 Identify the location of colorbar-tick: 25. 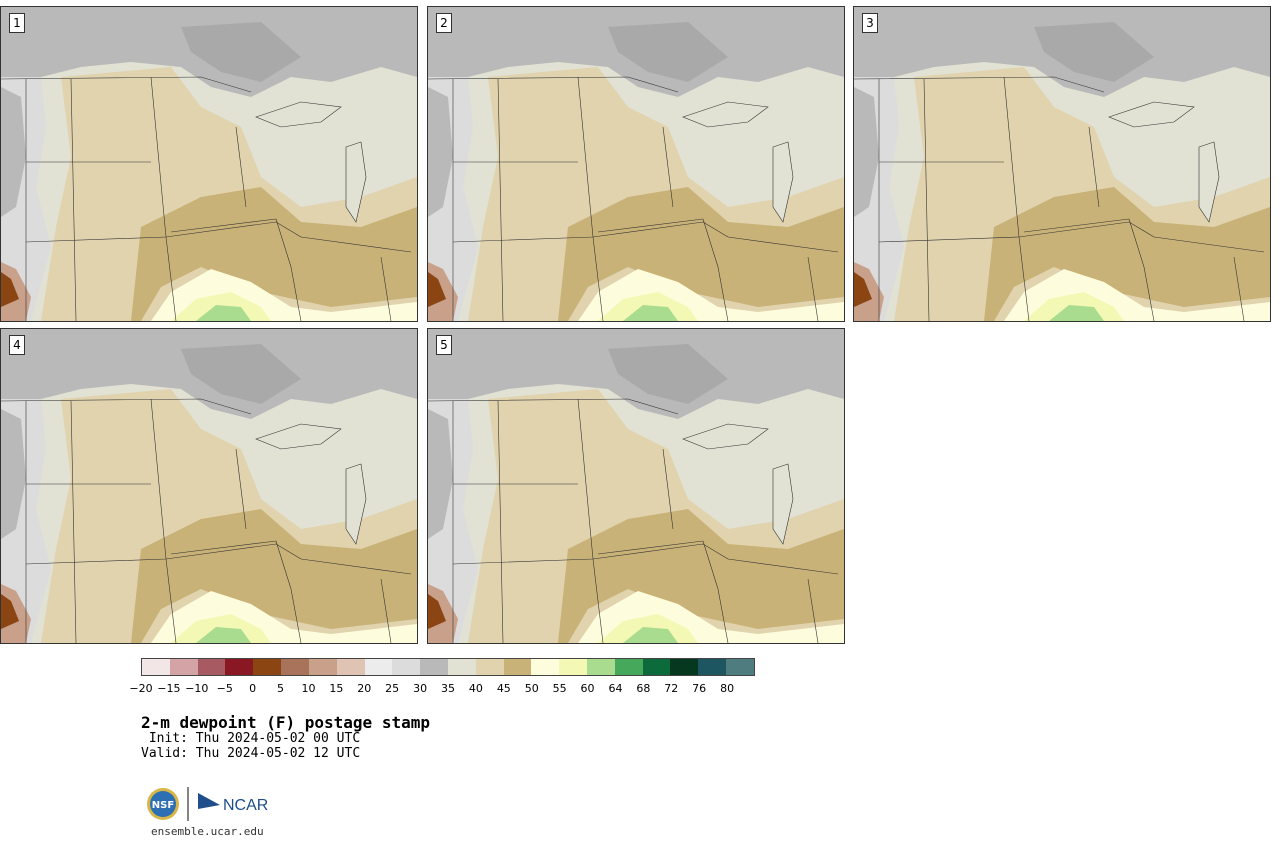
(392, 688).